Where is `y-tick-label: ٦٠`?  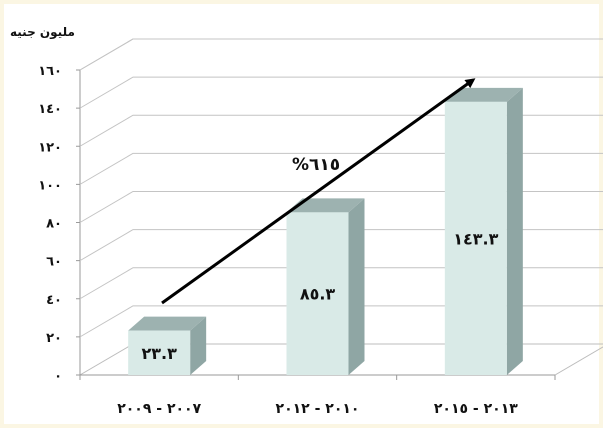
y-tick-label: ٦٠ is located at coordinates (54, 262).